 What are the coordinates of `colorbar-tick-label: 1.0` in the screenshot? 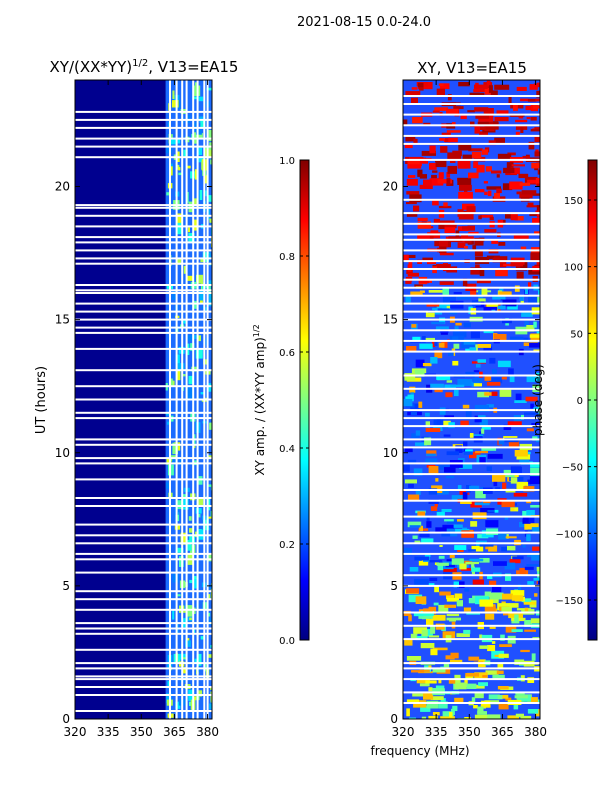 It's located at (287, 161).